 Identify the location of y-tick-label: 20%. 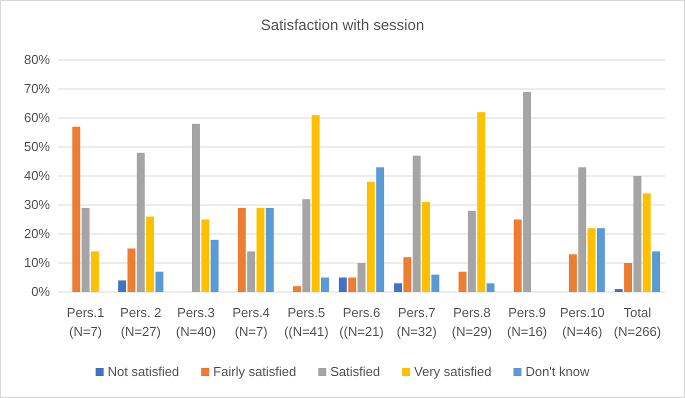
(37, 234).